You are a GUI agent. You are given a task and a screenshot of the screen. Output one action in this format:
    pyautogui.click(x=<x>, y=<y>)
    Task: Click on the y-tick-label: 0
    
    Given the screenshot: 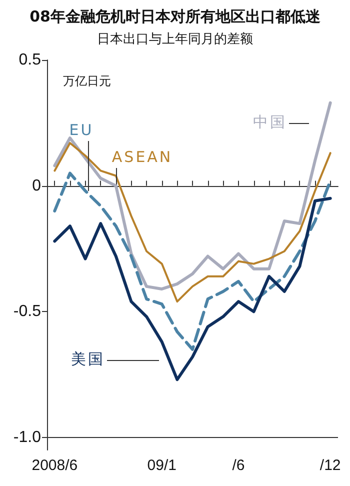 What is the action you would take?
    pyautogui.click(x=37, y=185)
    